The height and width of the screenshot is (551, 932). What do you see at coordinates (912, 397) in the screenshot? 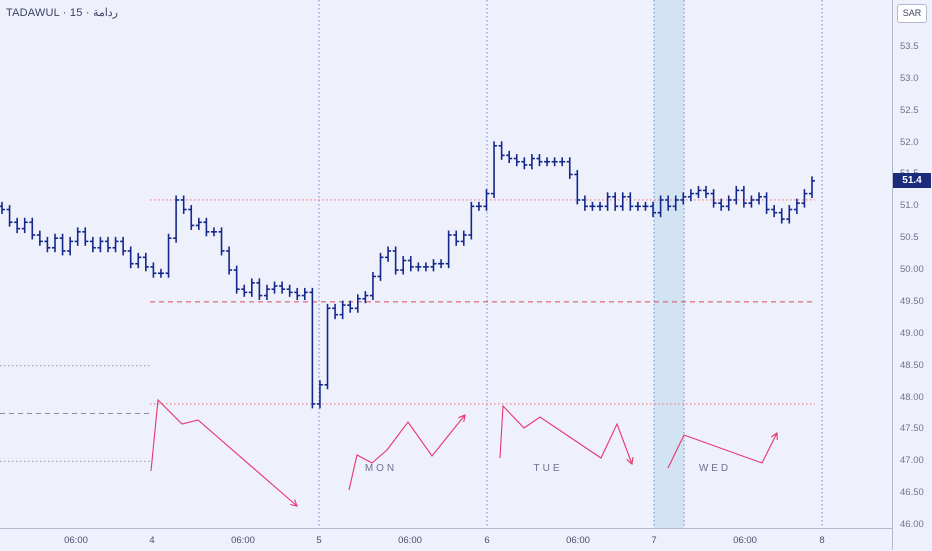
I see `price-tick-label: 48.00` at bounding box center [912, 397].